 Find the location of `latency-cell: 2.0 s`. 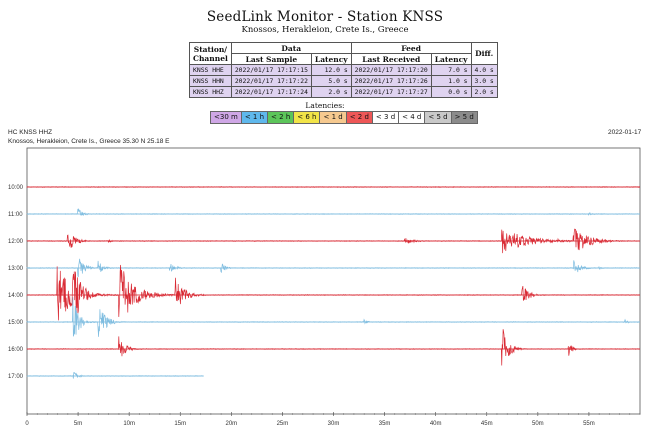

latency-cell: 2.0 s is located at coordinates (331, 92).